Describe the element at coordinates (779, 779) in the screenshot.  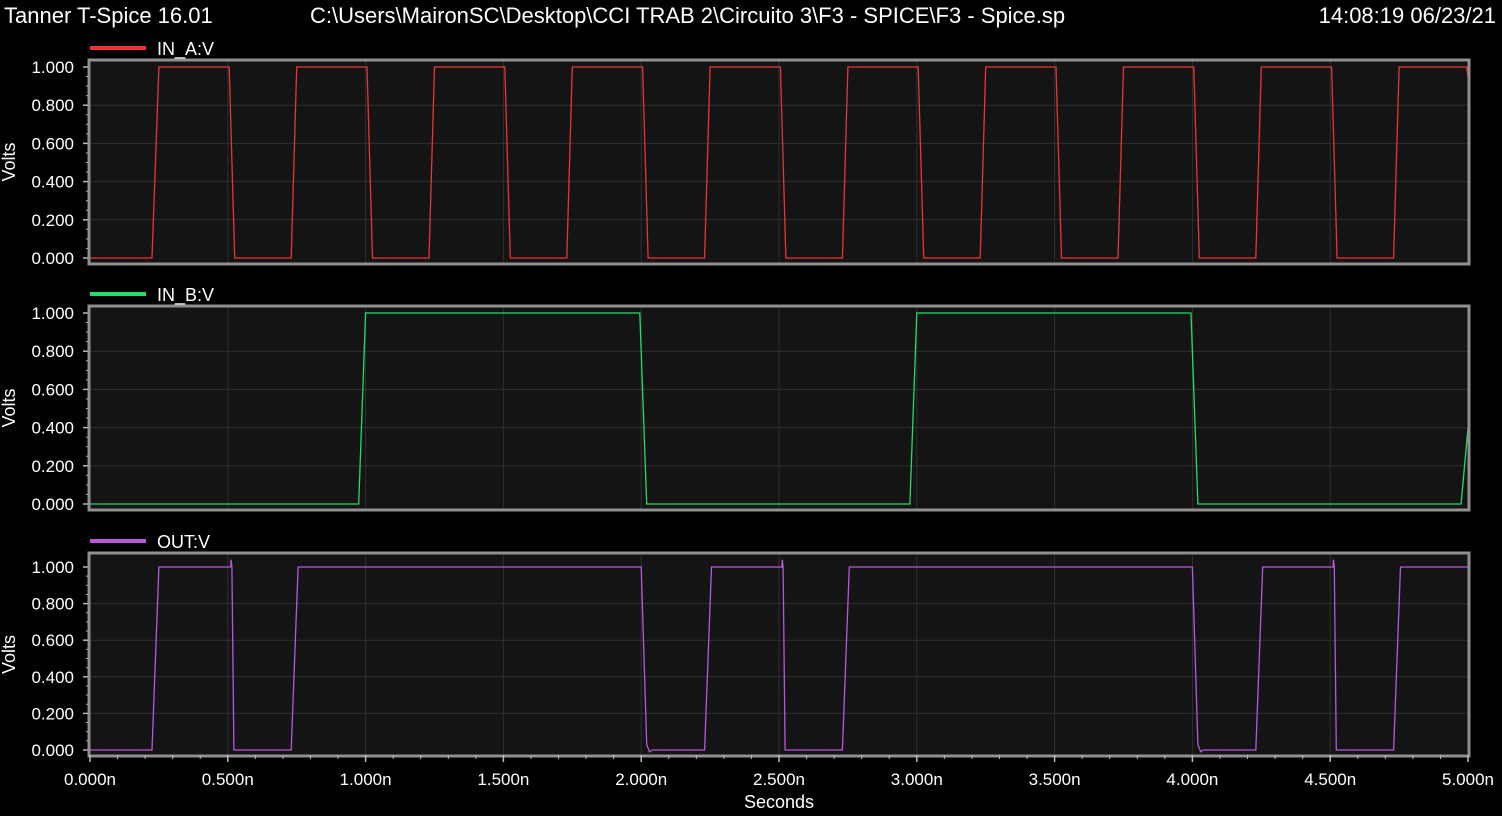
I see `x-tick-label: 2.500n` at that location.